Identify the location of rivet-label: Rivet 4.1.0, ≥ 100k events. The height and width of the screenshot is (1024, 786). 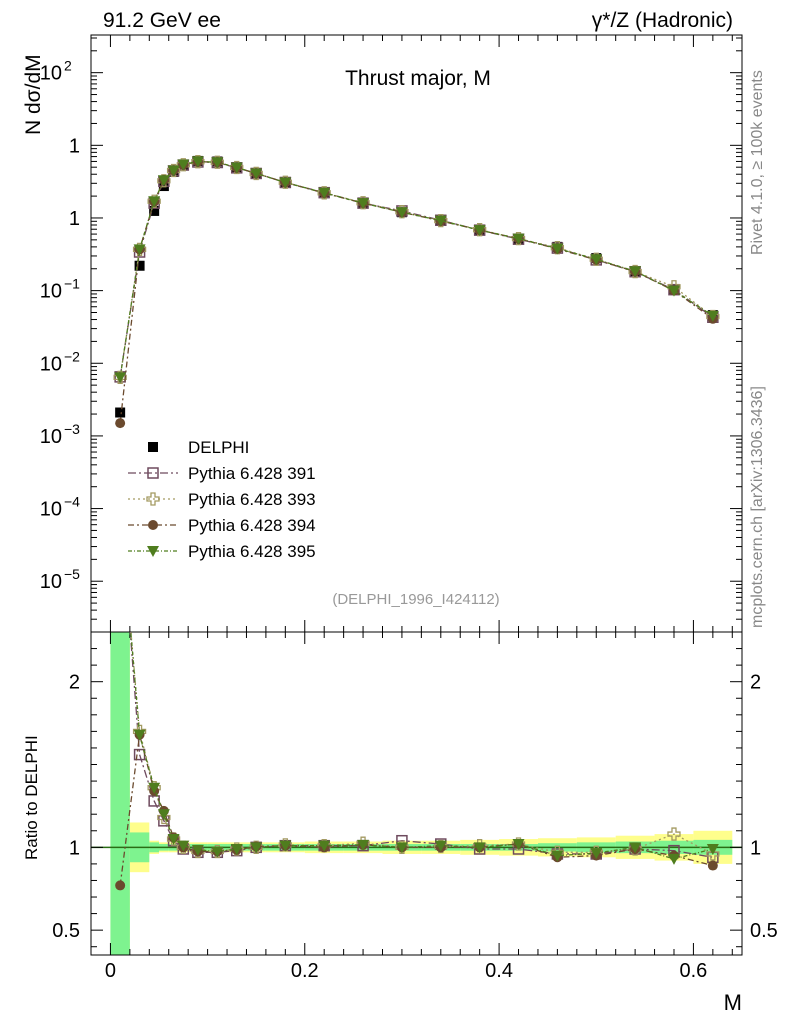
(757, 162).